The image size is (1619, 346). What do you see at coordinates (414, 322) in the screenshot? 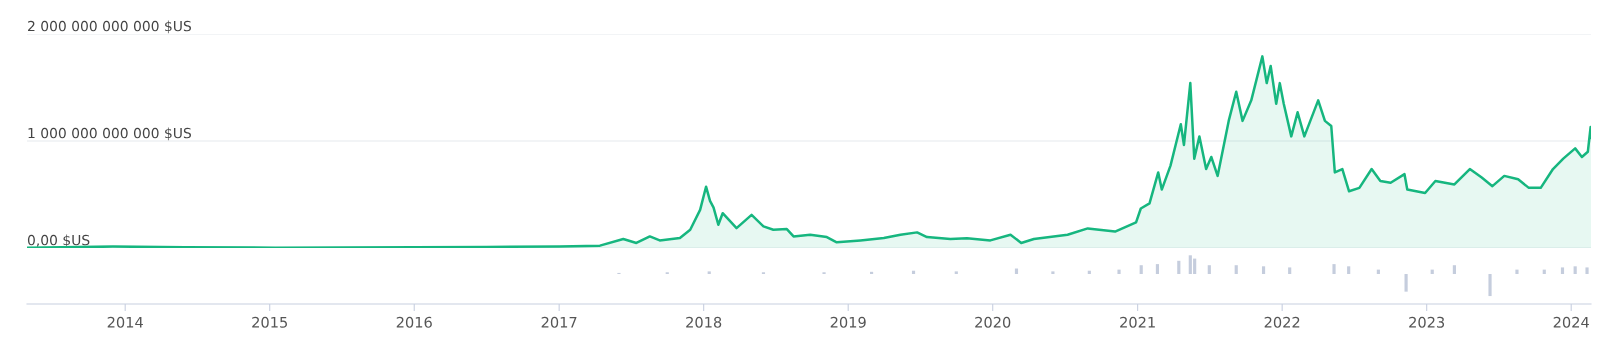
I see `x-tick-label: 2016` at bounding box center [414, 322].